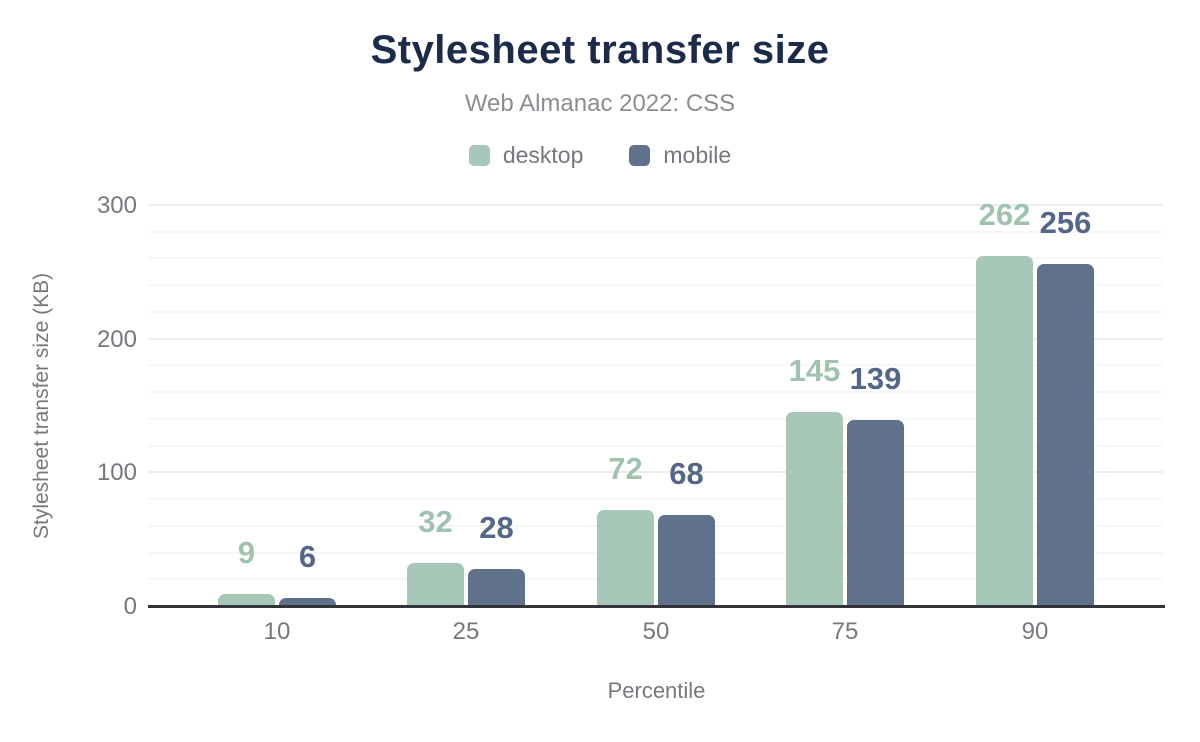  I want to click on bar-label-desktop-p25: 32, so click(435, 521).